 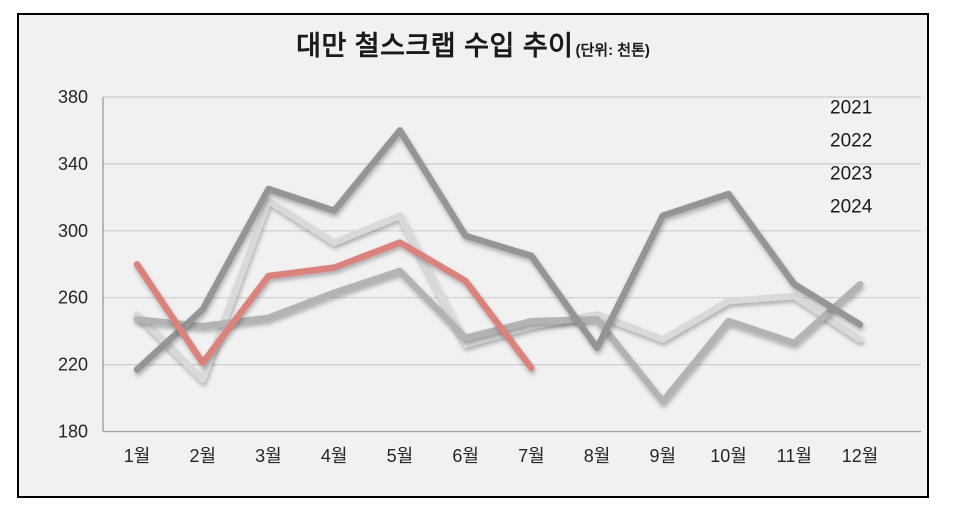 What do you see at coordinates (851, 141) in the screenshot?
I see `legend-label-2022: 2022` at bounding box center [851, 141].